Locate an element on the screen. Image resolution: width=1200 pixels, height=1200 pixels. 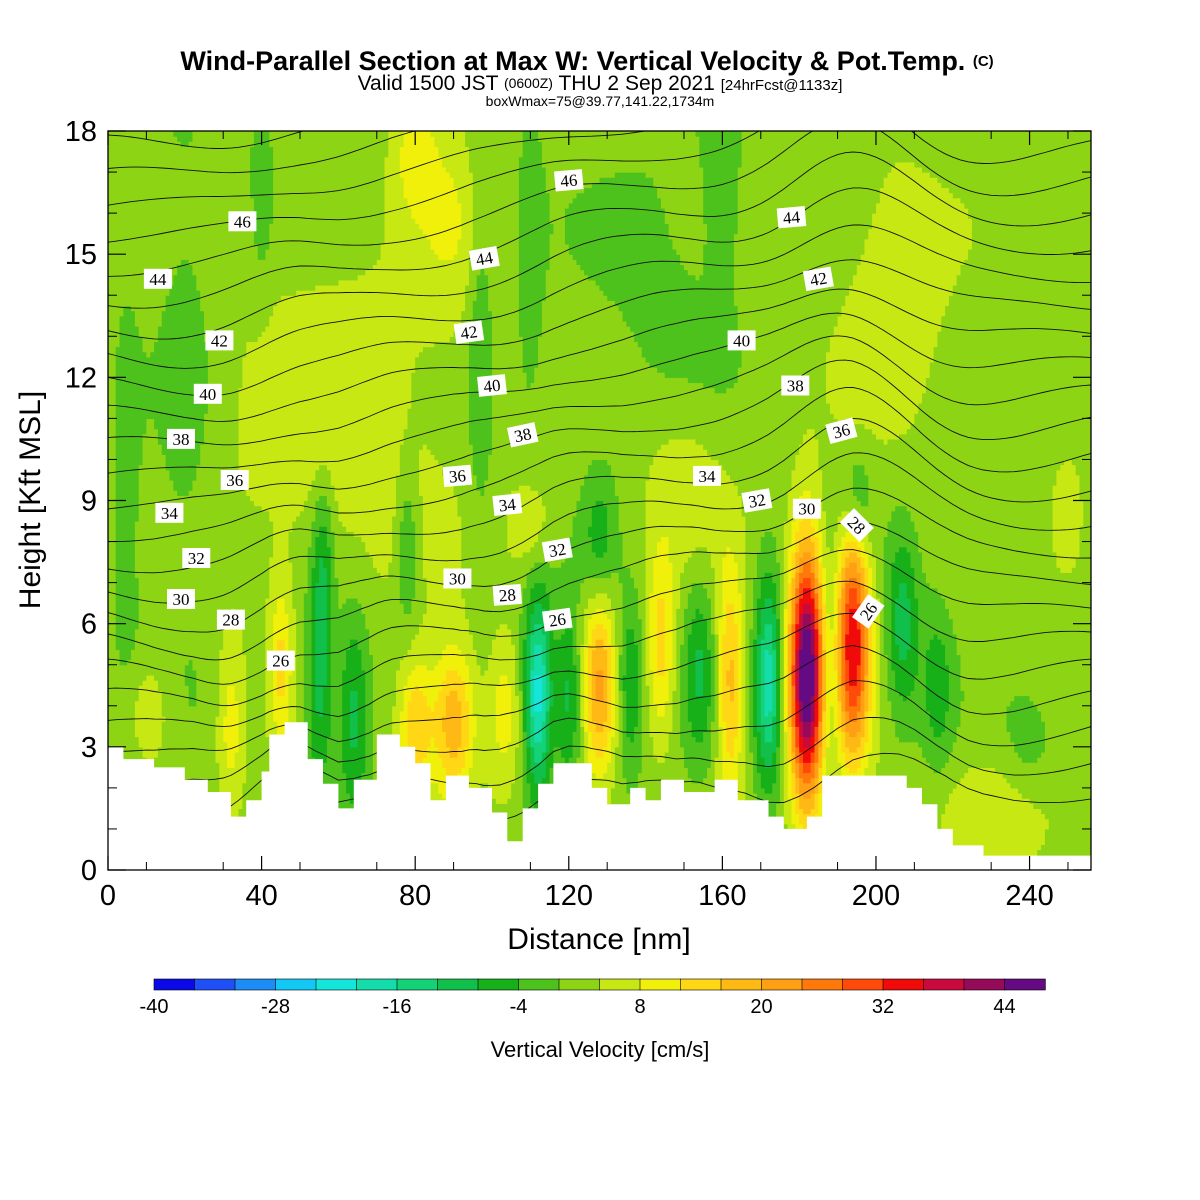
x-tick-label: 120 is located at coordinates (569, 896).